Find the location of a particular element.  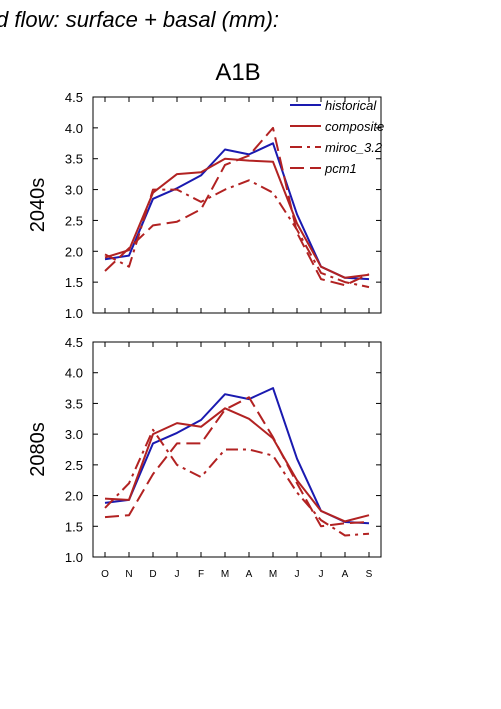

legend: historical composite miroc_3.2 pcm1 is located at coordinates (337, 137).